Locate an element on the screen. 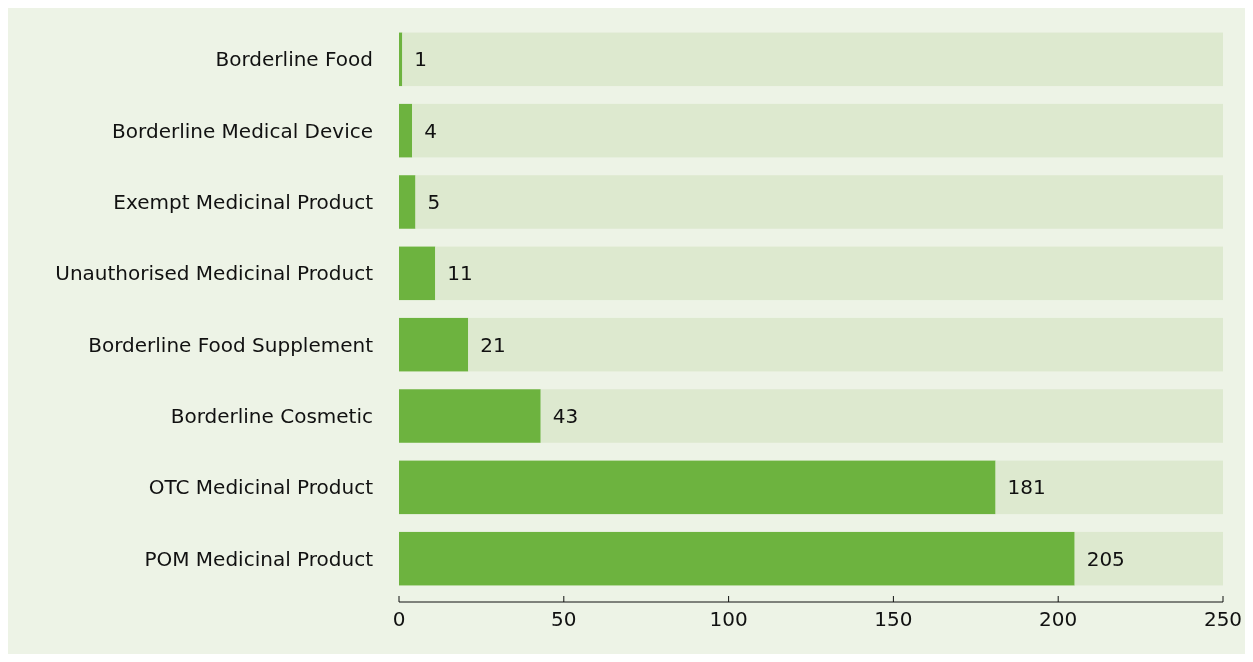  y-tick-label: Borderline Medical Device is located at coordinates (242, 130).